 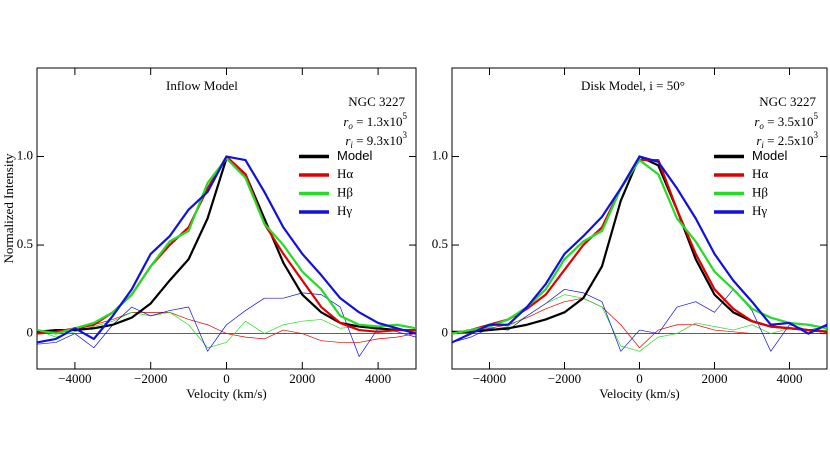 I want to click on parameter: ro = 1.3x105, so click(x=375, y=121).